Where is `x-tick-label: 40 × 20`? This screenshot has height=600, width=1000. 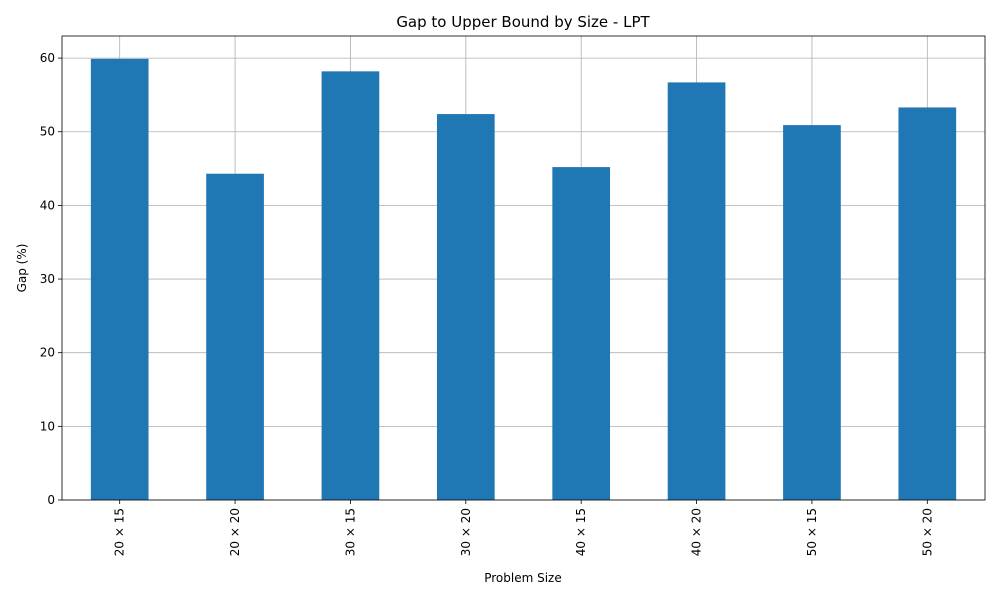
x-tick-label: 40 × 20 is located at coordinates (697, 532).